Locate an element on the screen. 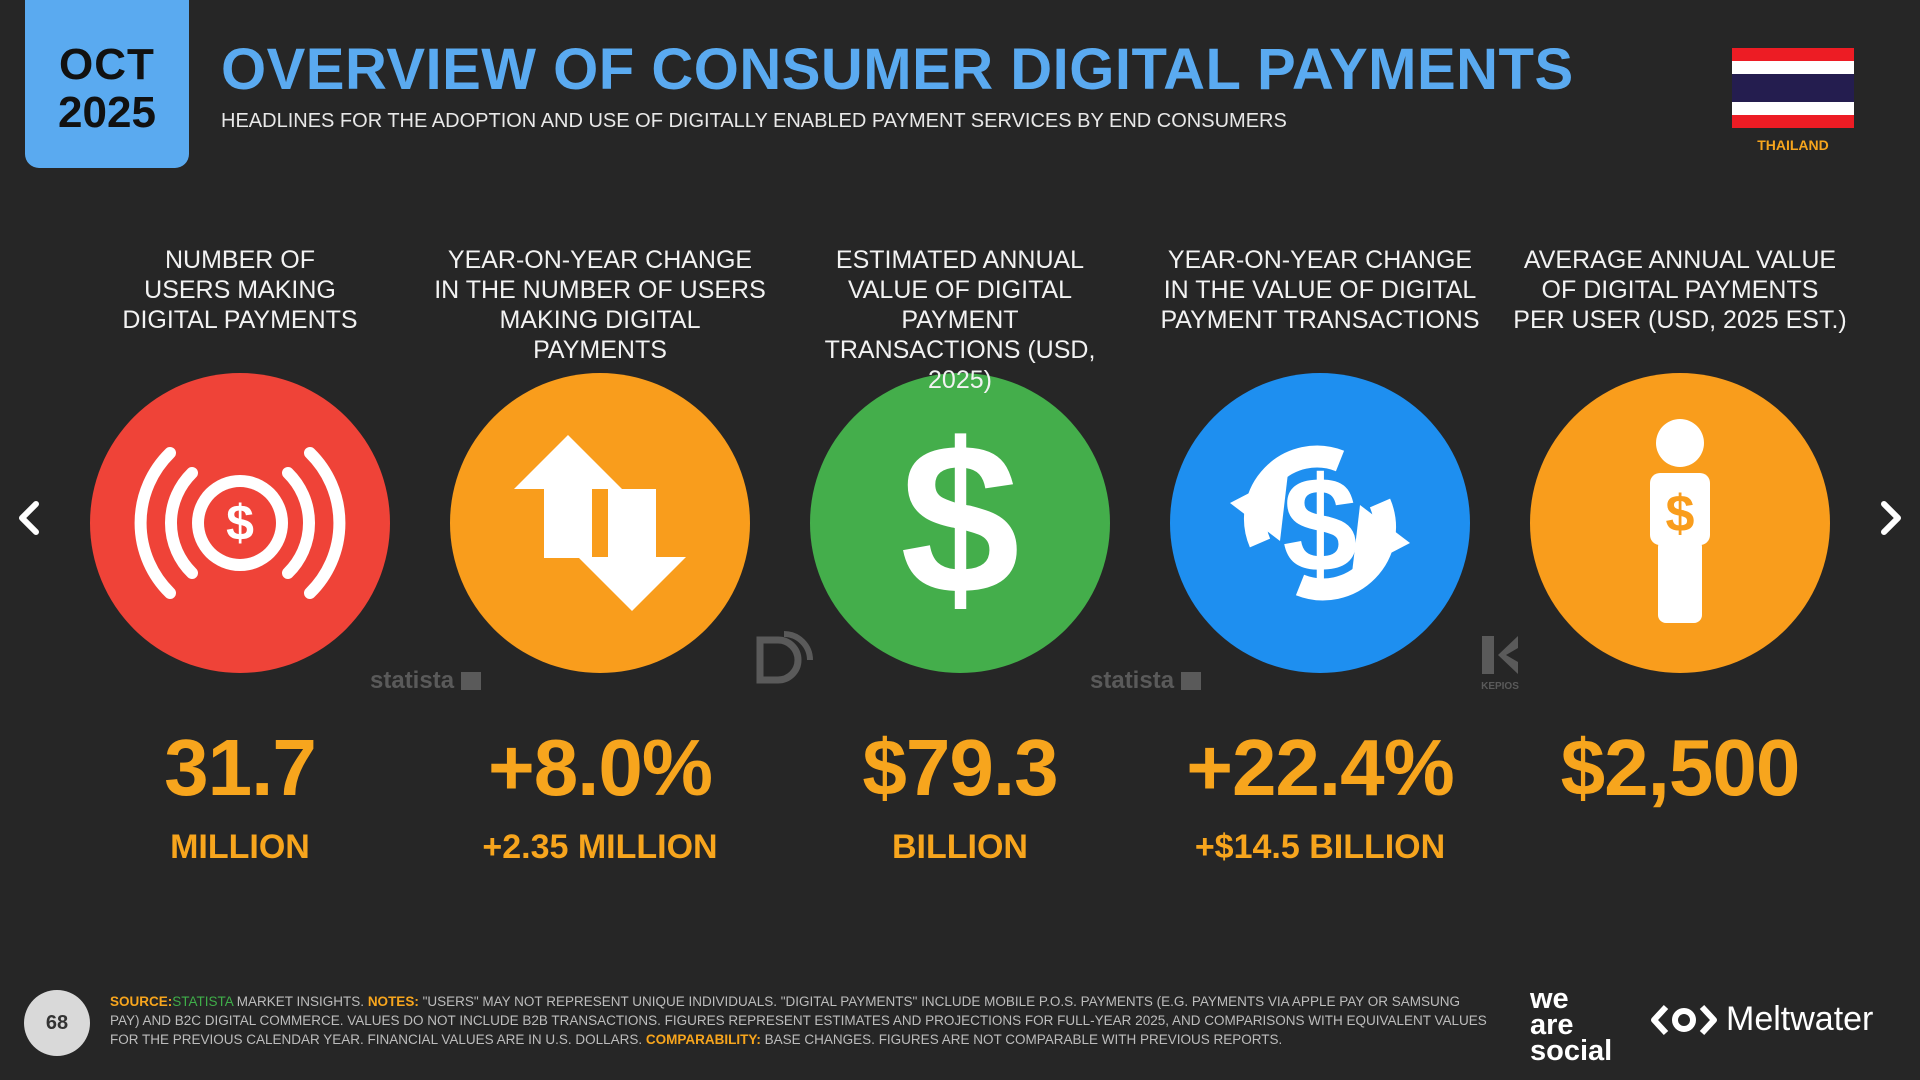 The height and width of the screenshot is (1080, 1920). date-badge: OCT 2025 is located at coordinates (107, 84).